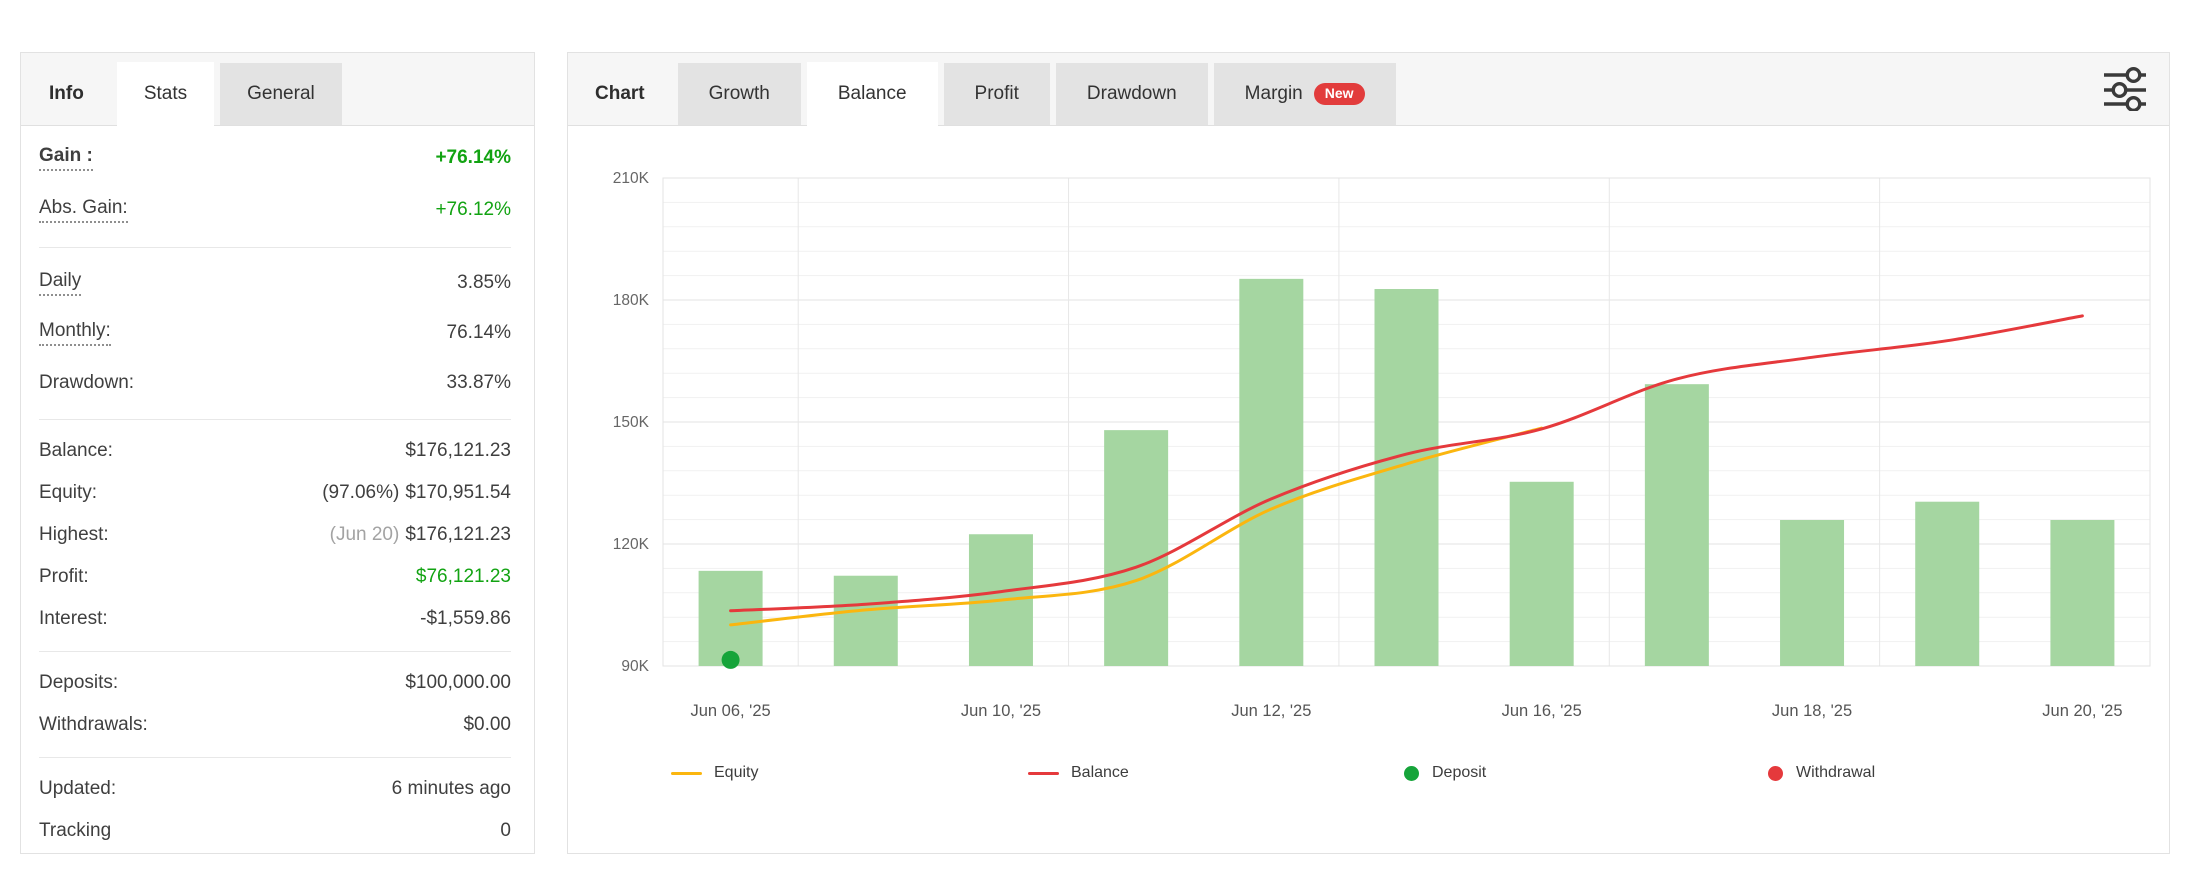  Describe the element at coordinates (275, 451) in the screenshot. I see `stat-row-balance: Balance: $176,121.23` at that location.